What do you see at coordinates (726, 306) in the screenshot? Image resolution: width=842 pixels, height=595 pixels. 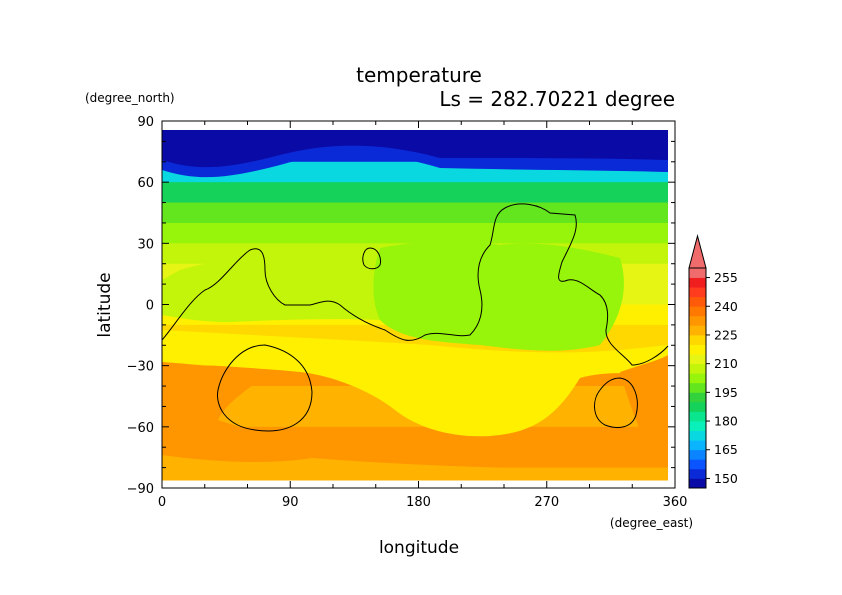 I see `colorbar-tick-label: 240` at bounding box center [726, 306].